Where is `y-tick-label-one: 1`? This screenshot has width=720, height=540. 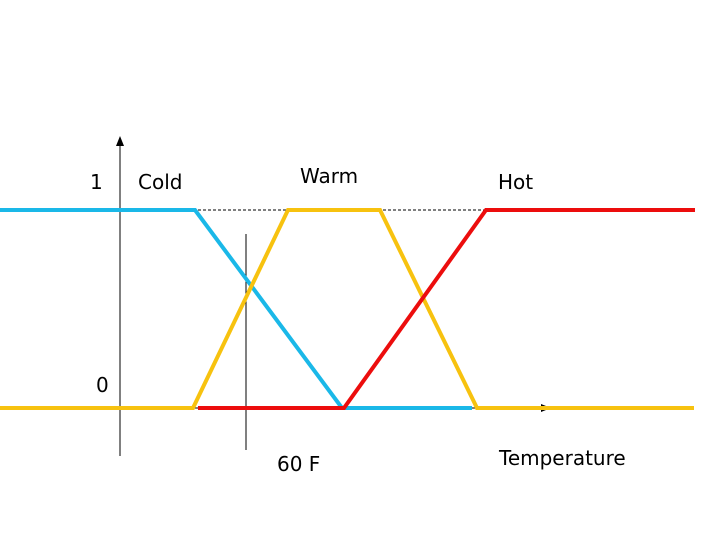
y-tick-label-one: 1 is located at coordinates (96, 182).